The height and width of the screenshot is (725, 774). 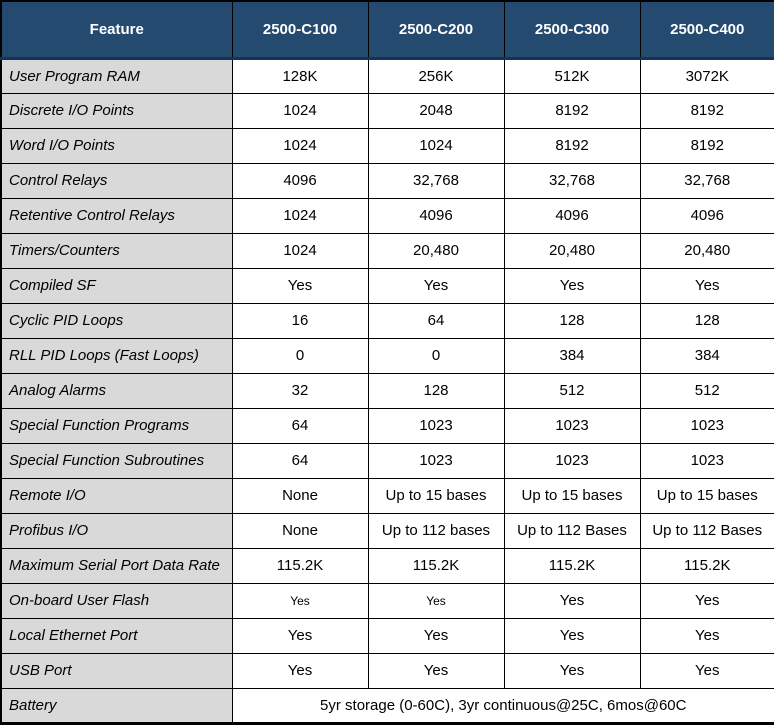 What do you see at coordinates (706, 390) in the screenshot?
I see `value-cell: 512` at bounding box center [706, 390].